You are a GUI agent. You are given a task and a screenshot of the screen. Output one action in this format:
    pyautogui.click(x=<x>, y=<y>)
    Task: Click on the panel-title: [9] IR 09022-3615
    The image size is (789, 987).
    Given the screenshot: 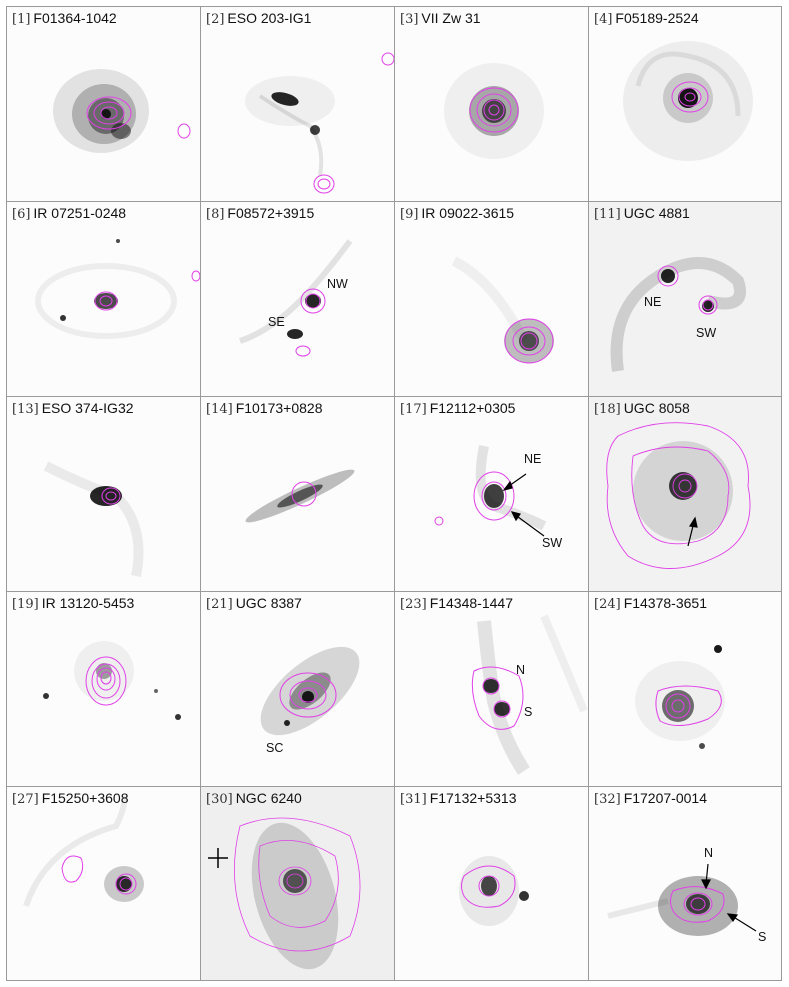 What is the action you would take?
    pyautogui.click(x=457, y=213)
    